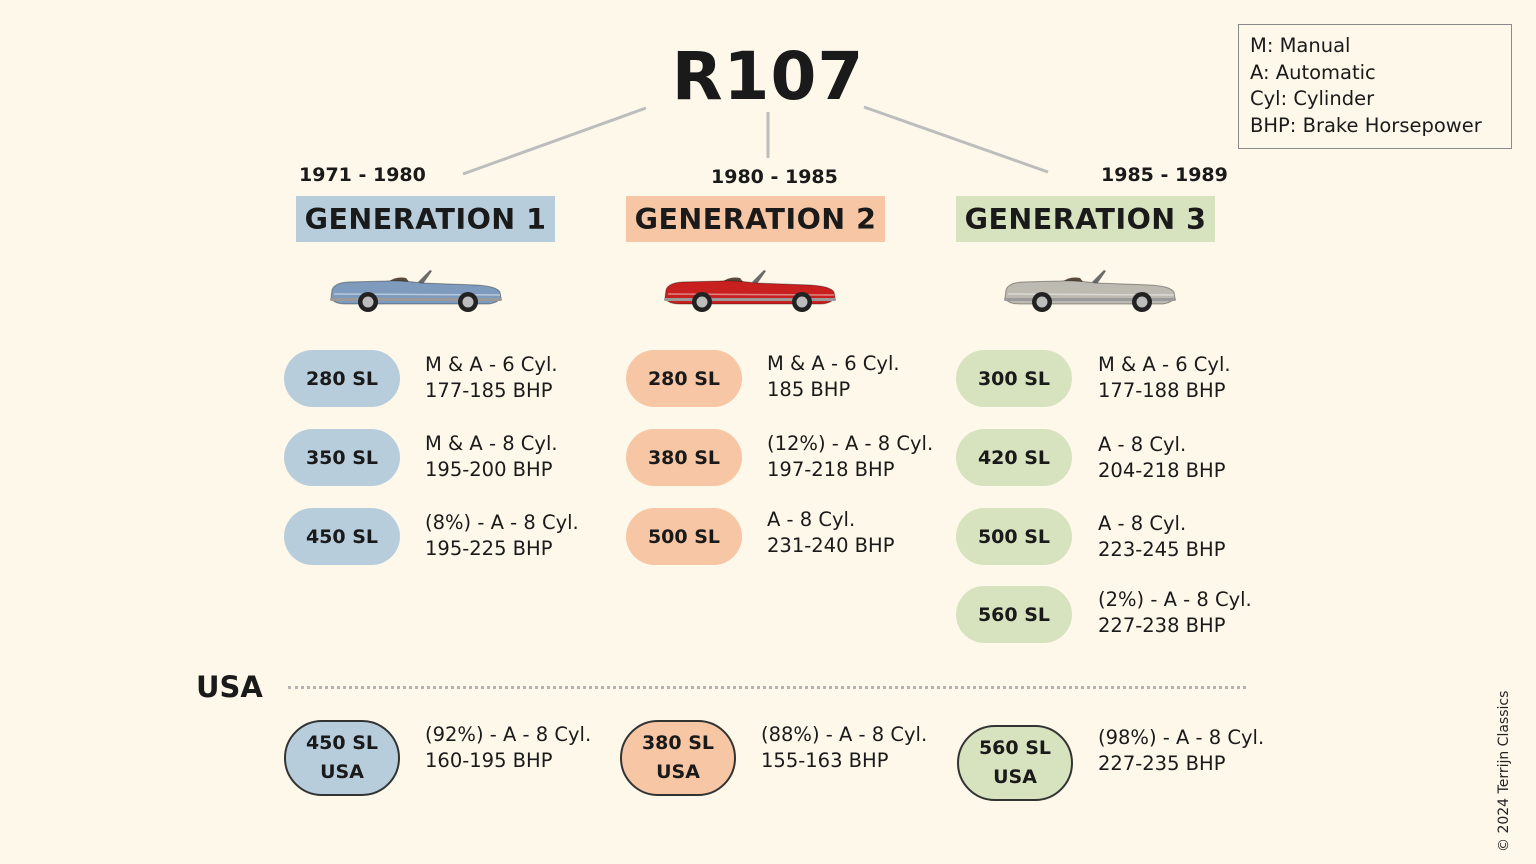 The image size is (1536, 864). What do you see at coordinates (684, 536) in the screenshot?
I see `gen2-model-pill: 500 SL` at bounding box center [684, 536].